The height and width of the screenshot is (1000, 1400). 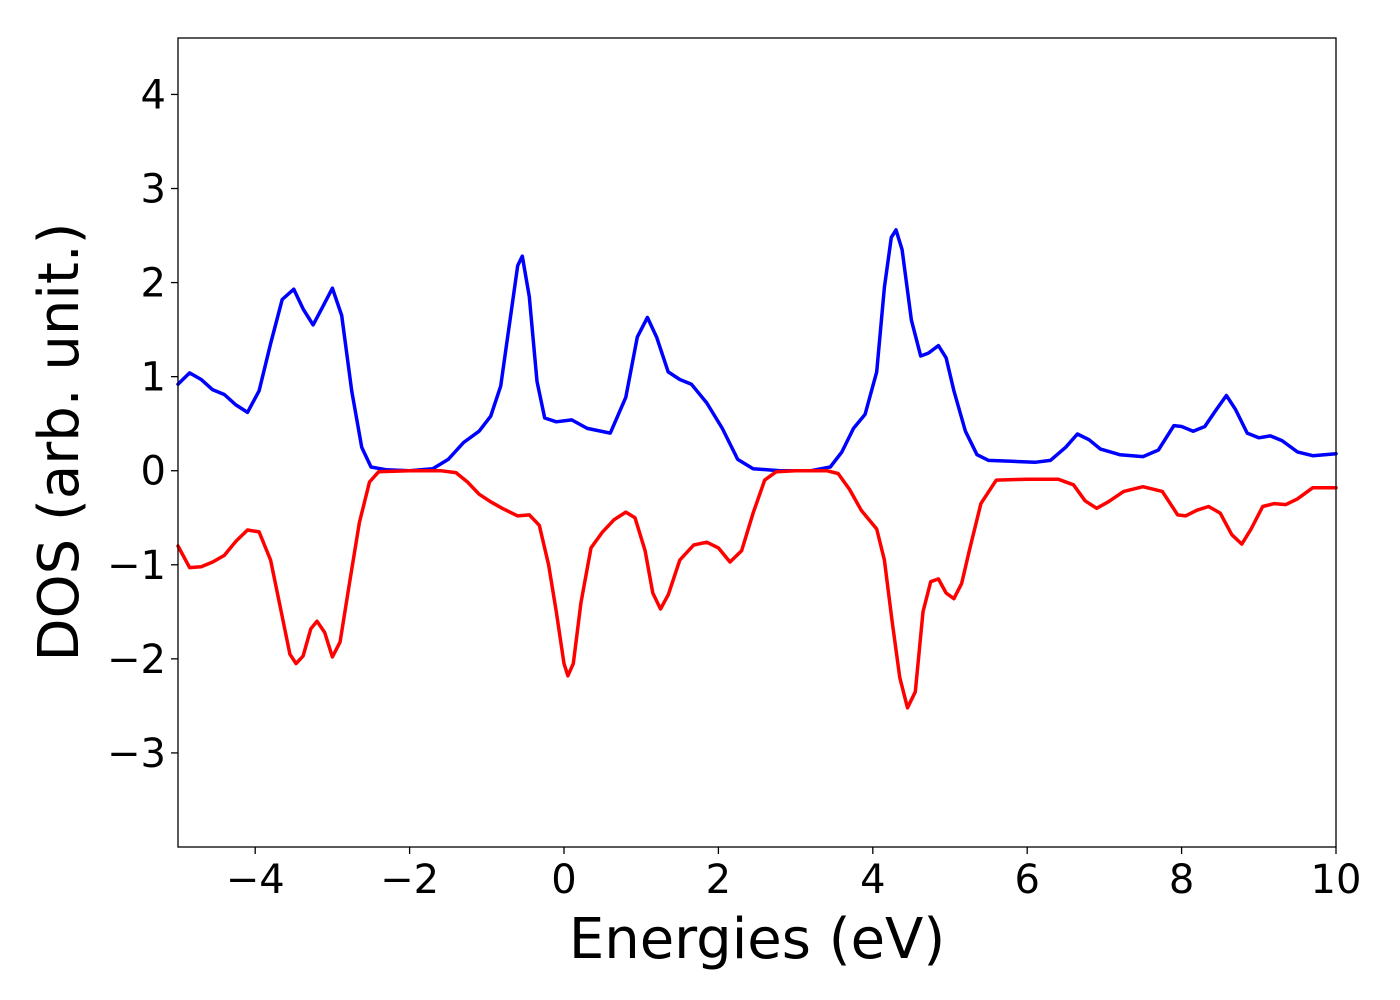 What do you see at coordinates (136, 754) in the screenshot?
I see `y-tick-label: −3` at bounding box center [136, 754].